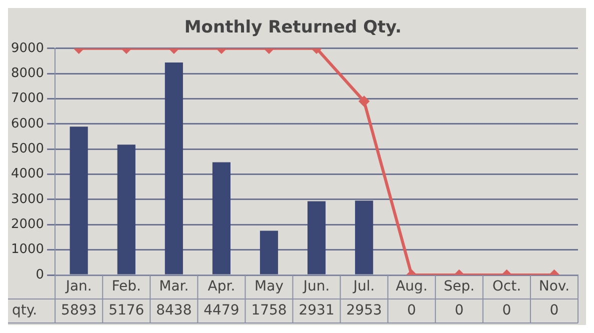 The image size is (594, 333). I want to click on data-label: 5893, so click(79, 310).